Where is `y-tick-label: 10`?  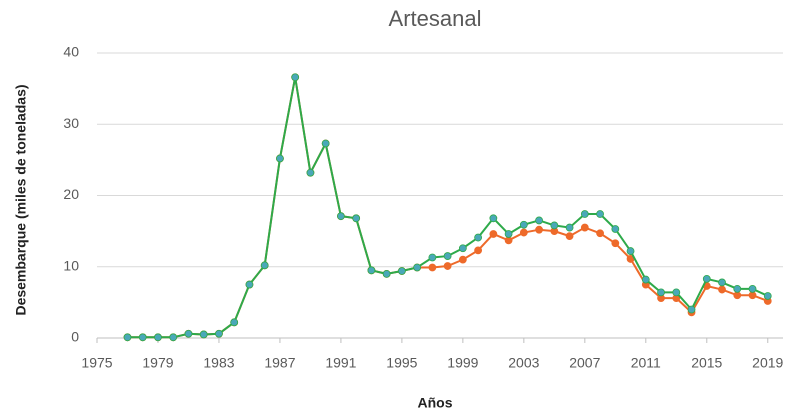 y-tick-label: 10 is located at coordinates (71, 265).